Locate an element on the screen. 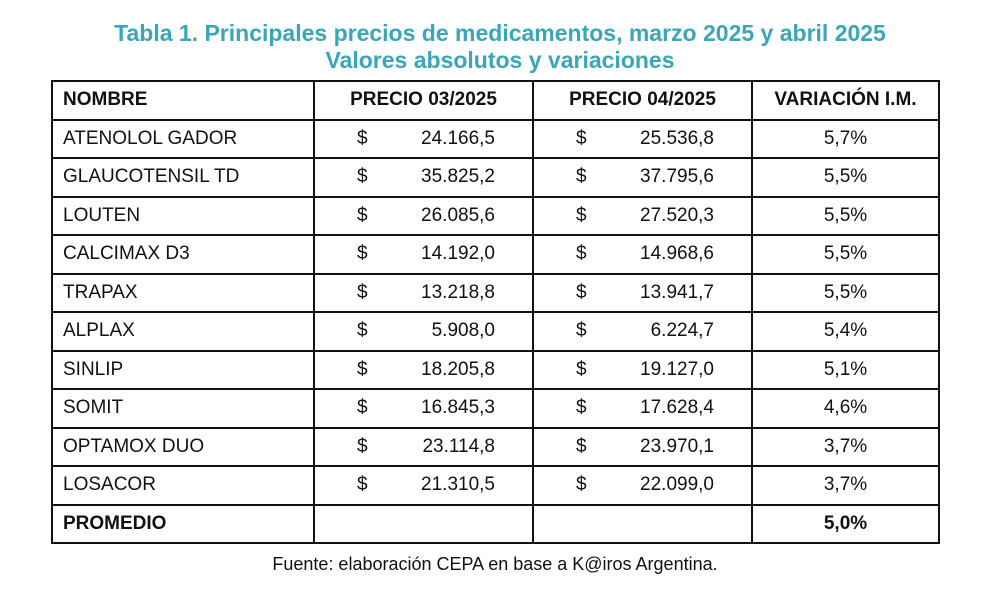 The image size is (1000, 594). price-value: 13.941,7 is located at coordinates (677, 292).